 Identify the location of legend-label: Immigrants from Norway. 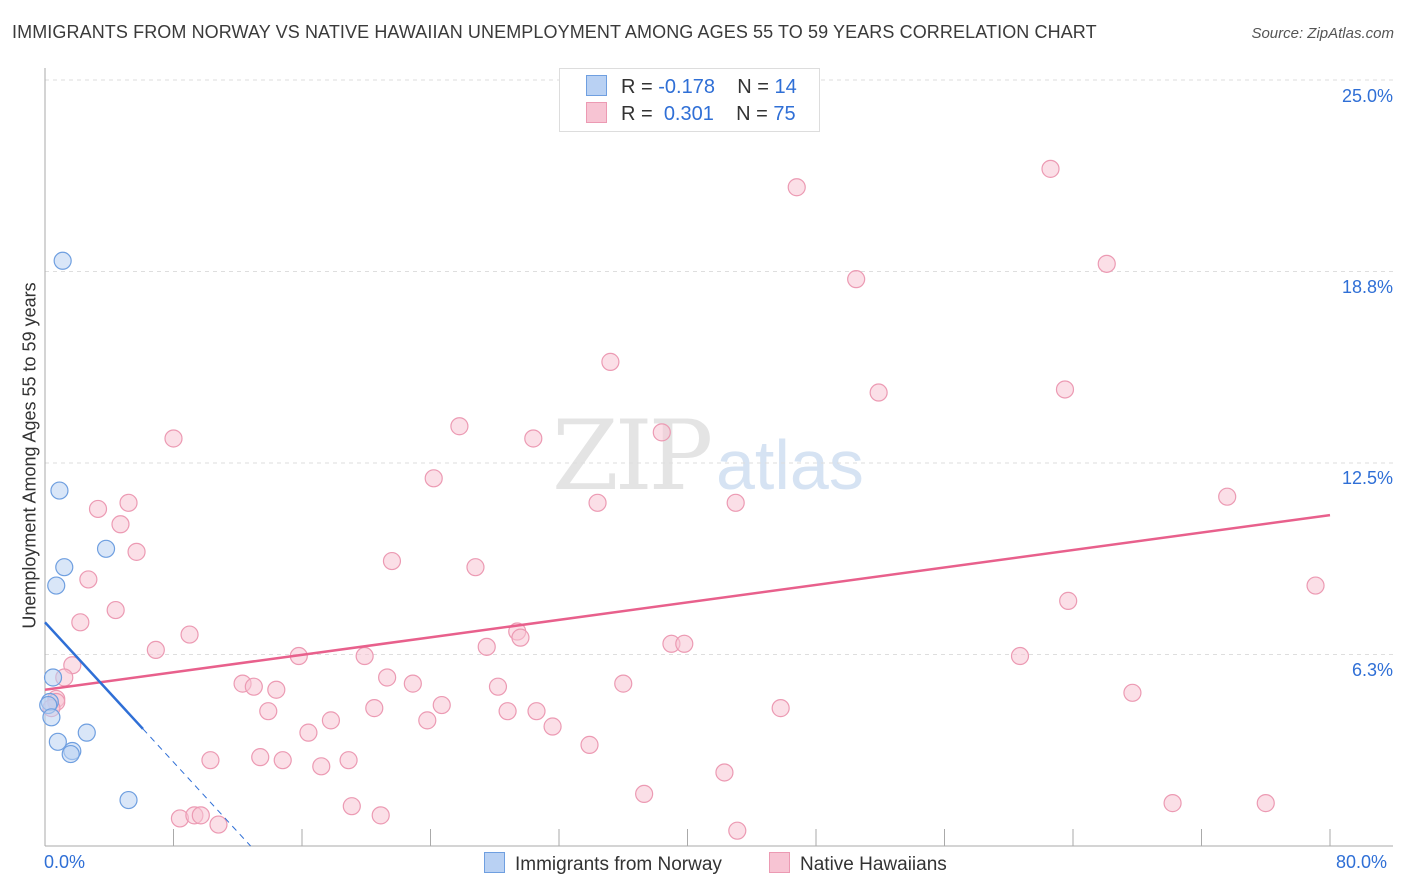
(618, 864).